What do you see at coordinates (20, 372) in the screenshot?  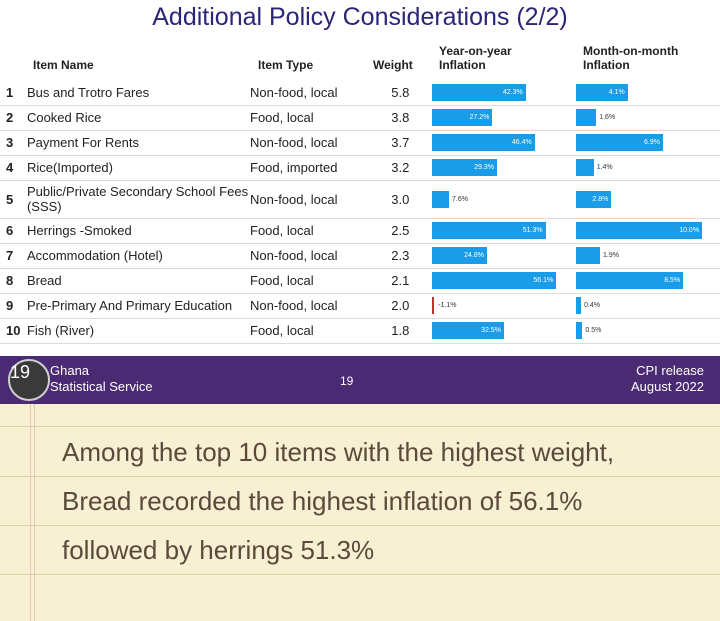 I see `slide-number-badge: 19` at bounding box center [20, 372].